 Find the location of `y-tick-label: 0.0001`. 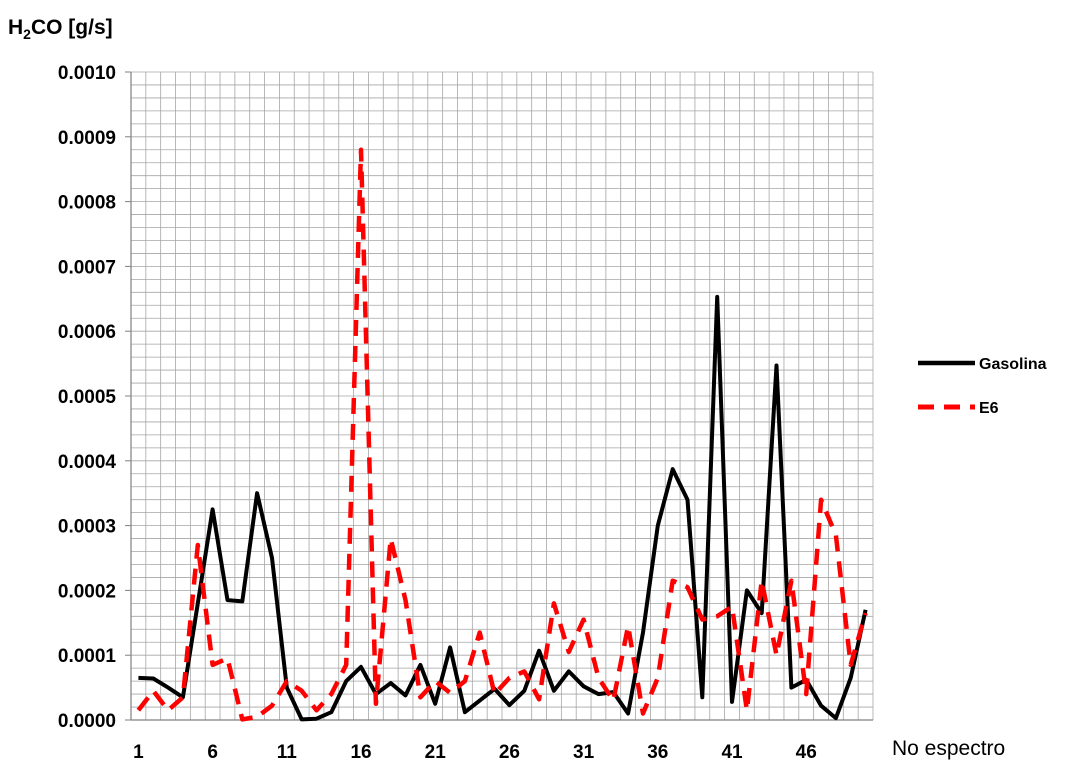

y-tick-label: 0.0001 is located at coordinates (87, 656).